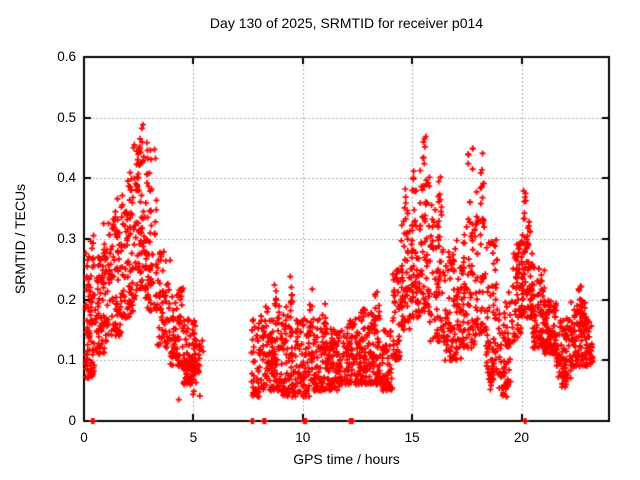 This screenshot has width=640, height=480. I want to click on y-tick-label: 0.6, so click(66, 56).